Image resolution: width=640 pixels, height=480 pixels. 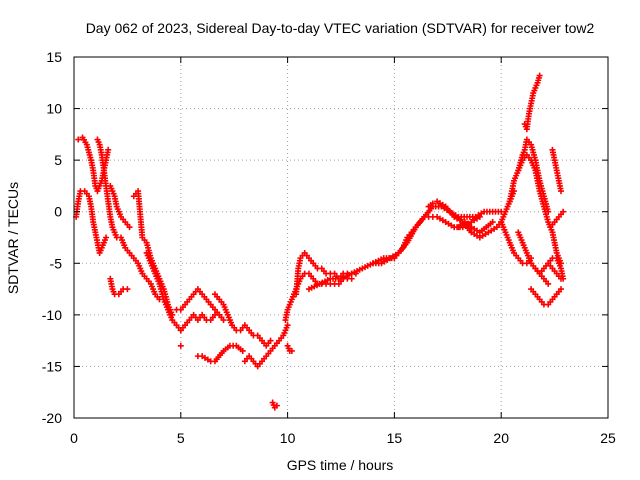 I want to click on series-trace-ab, so click(x=546, y=297).